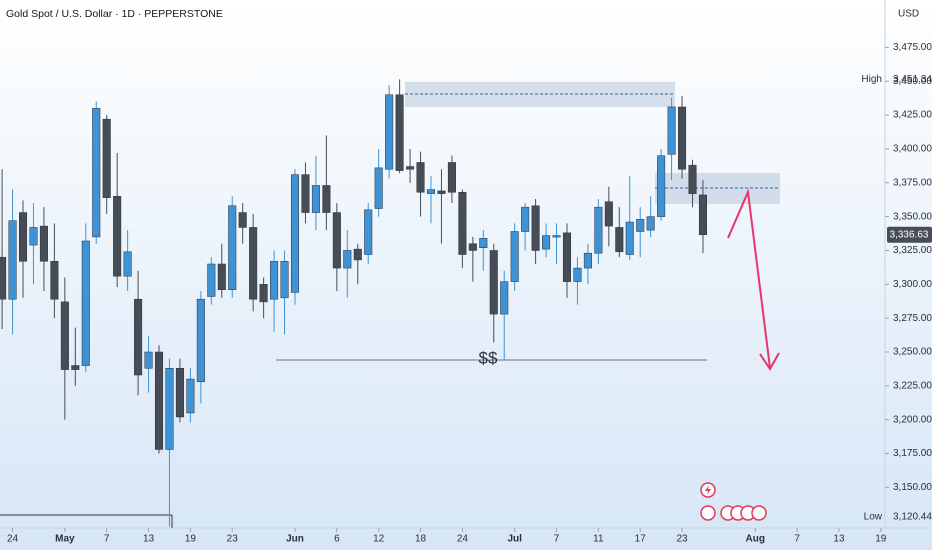 The height and width of the screenshot is (550, 932). What do you see at coordinates (749, 278) in the screenshot?
I see `arrow-path` at bounding box center [749, 278].